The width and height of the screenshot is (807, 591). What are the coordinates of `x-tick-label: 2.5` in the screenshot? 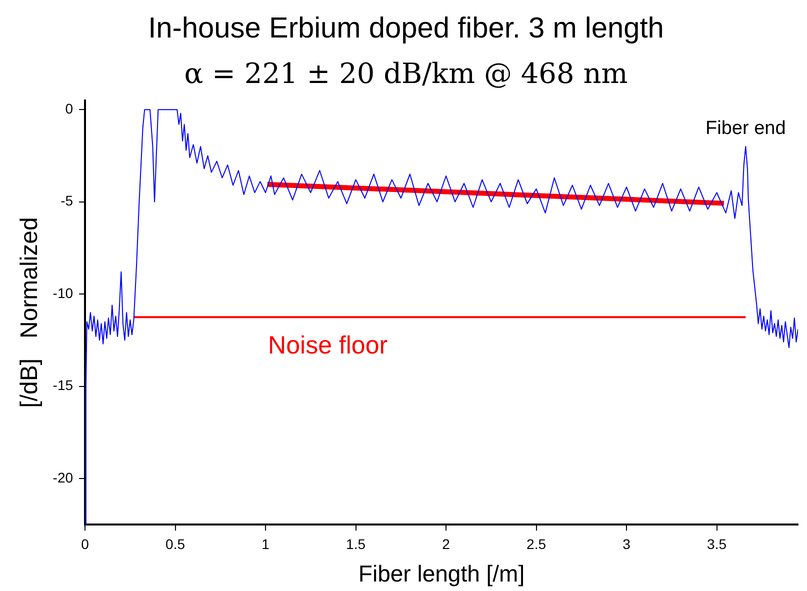 It's located at (536, 544).